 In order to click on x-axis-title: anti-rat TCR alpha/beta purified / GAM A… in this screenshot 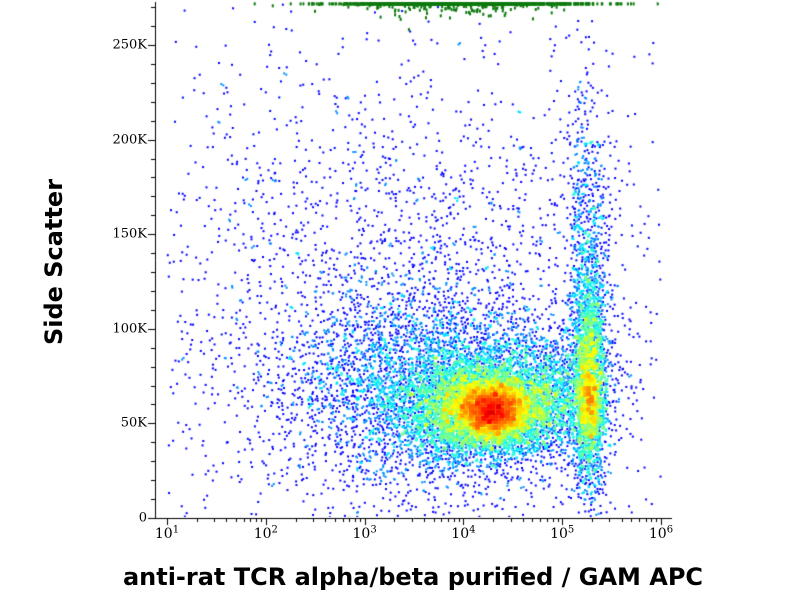, I will do `click(413, 577)`.